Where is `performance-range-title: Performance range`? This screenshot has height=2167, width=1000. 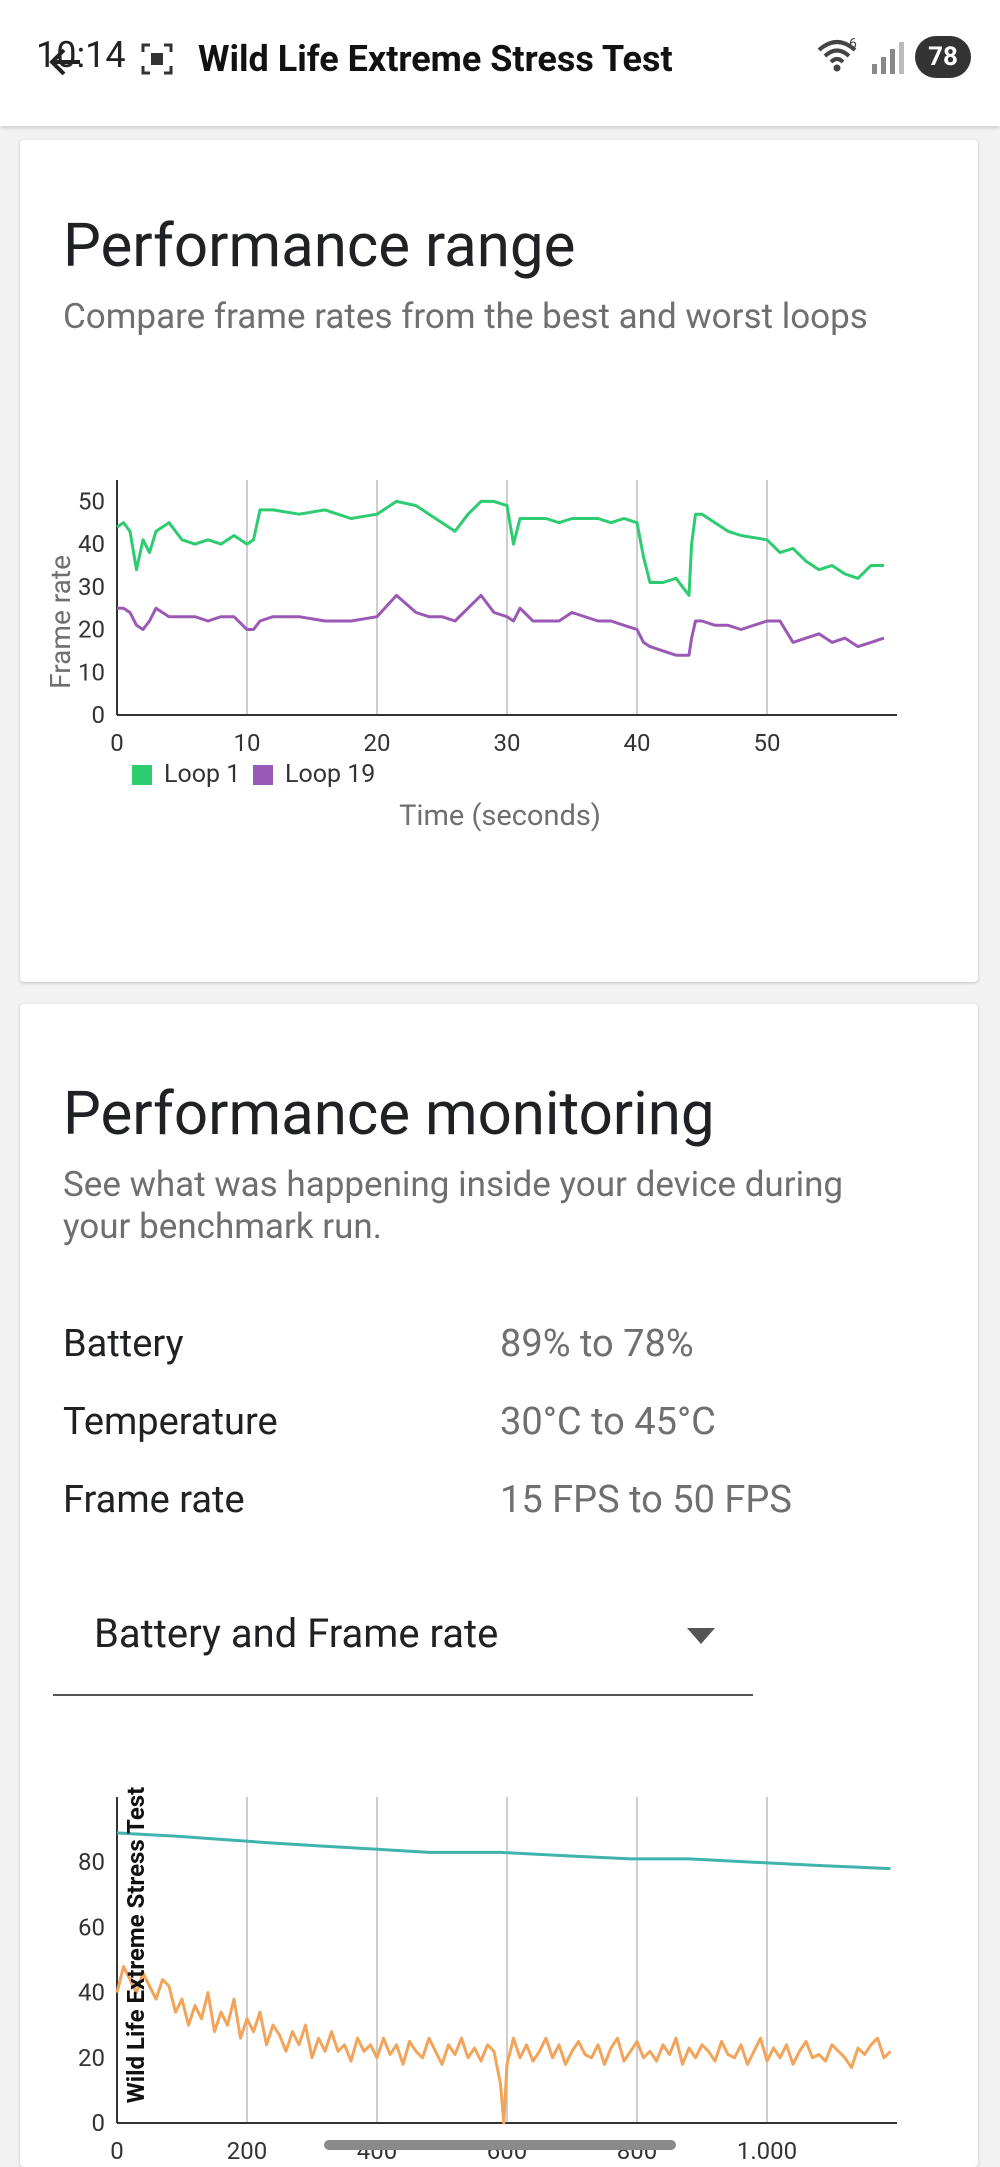
performance-range-title: Performance range is located at coordinates (319, 245).